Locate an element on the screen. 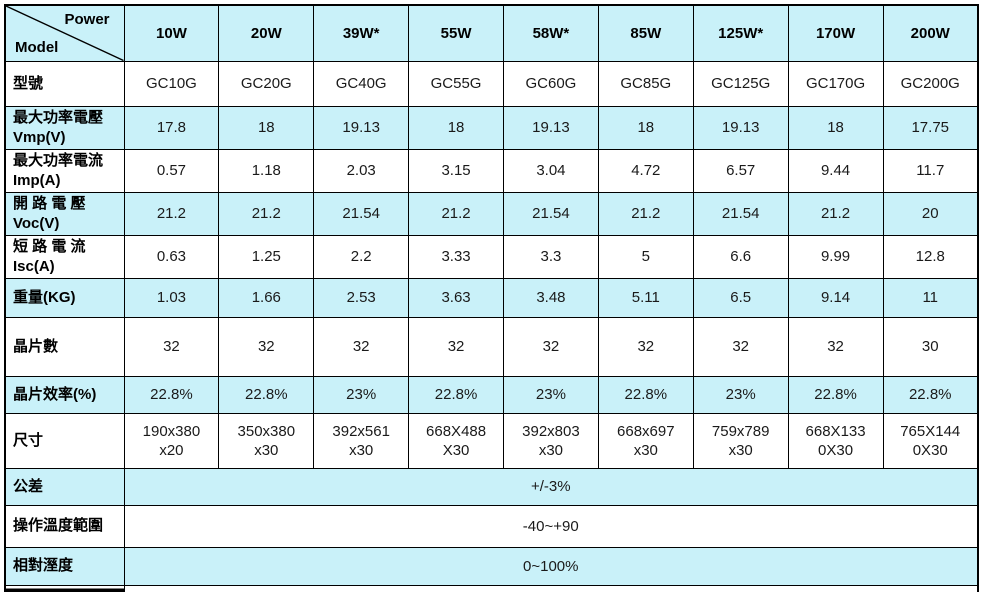 This screenshot has height=592, width=981. corner-power-label: Power is located at coordinates (87, 19).